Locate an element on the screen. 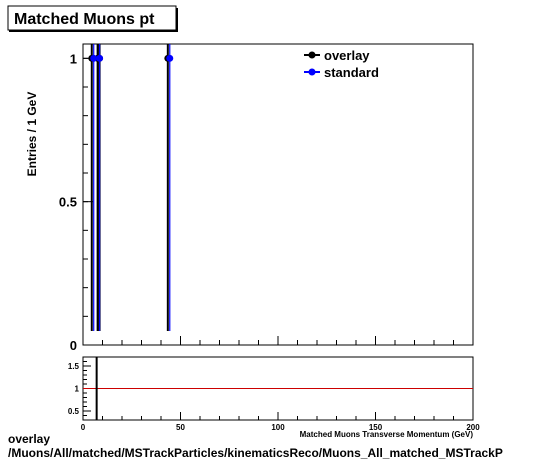  ratio-xtick-label: 200 is located at coordinates (473, 427).